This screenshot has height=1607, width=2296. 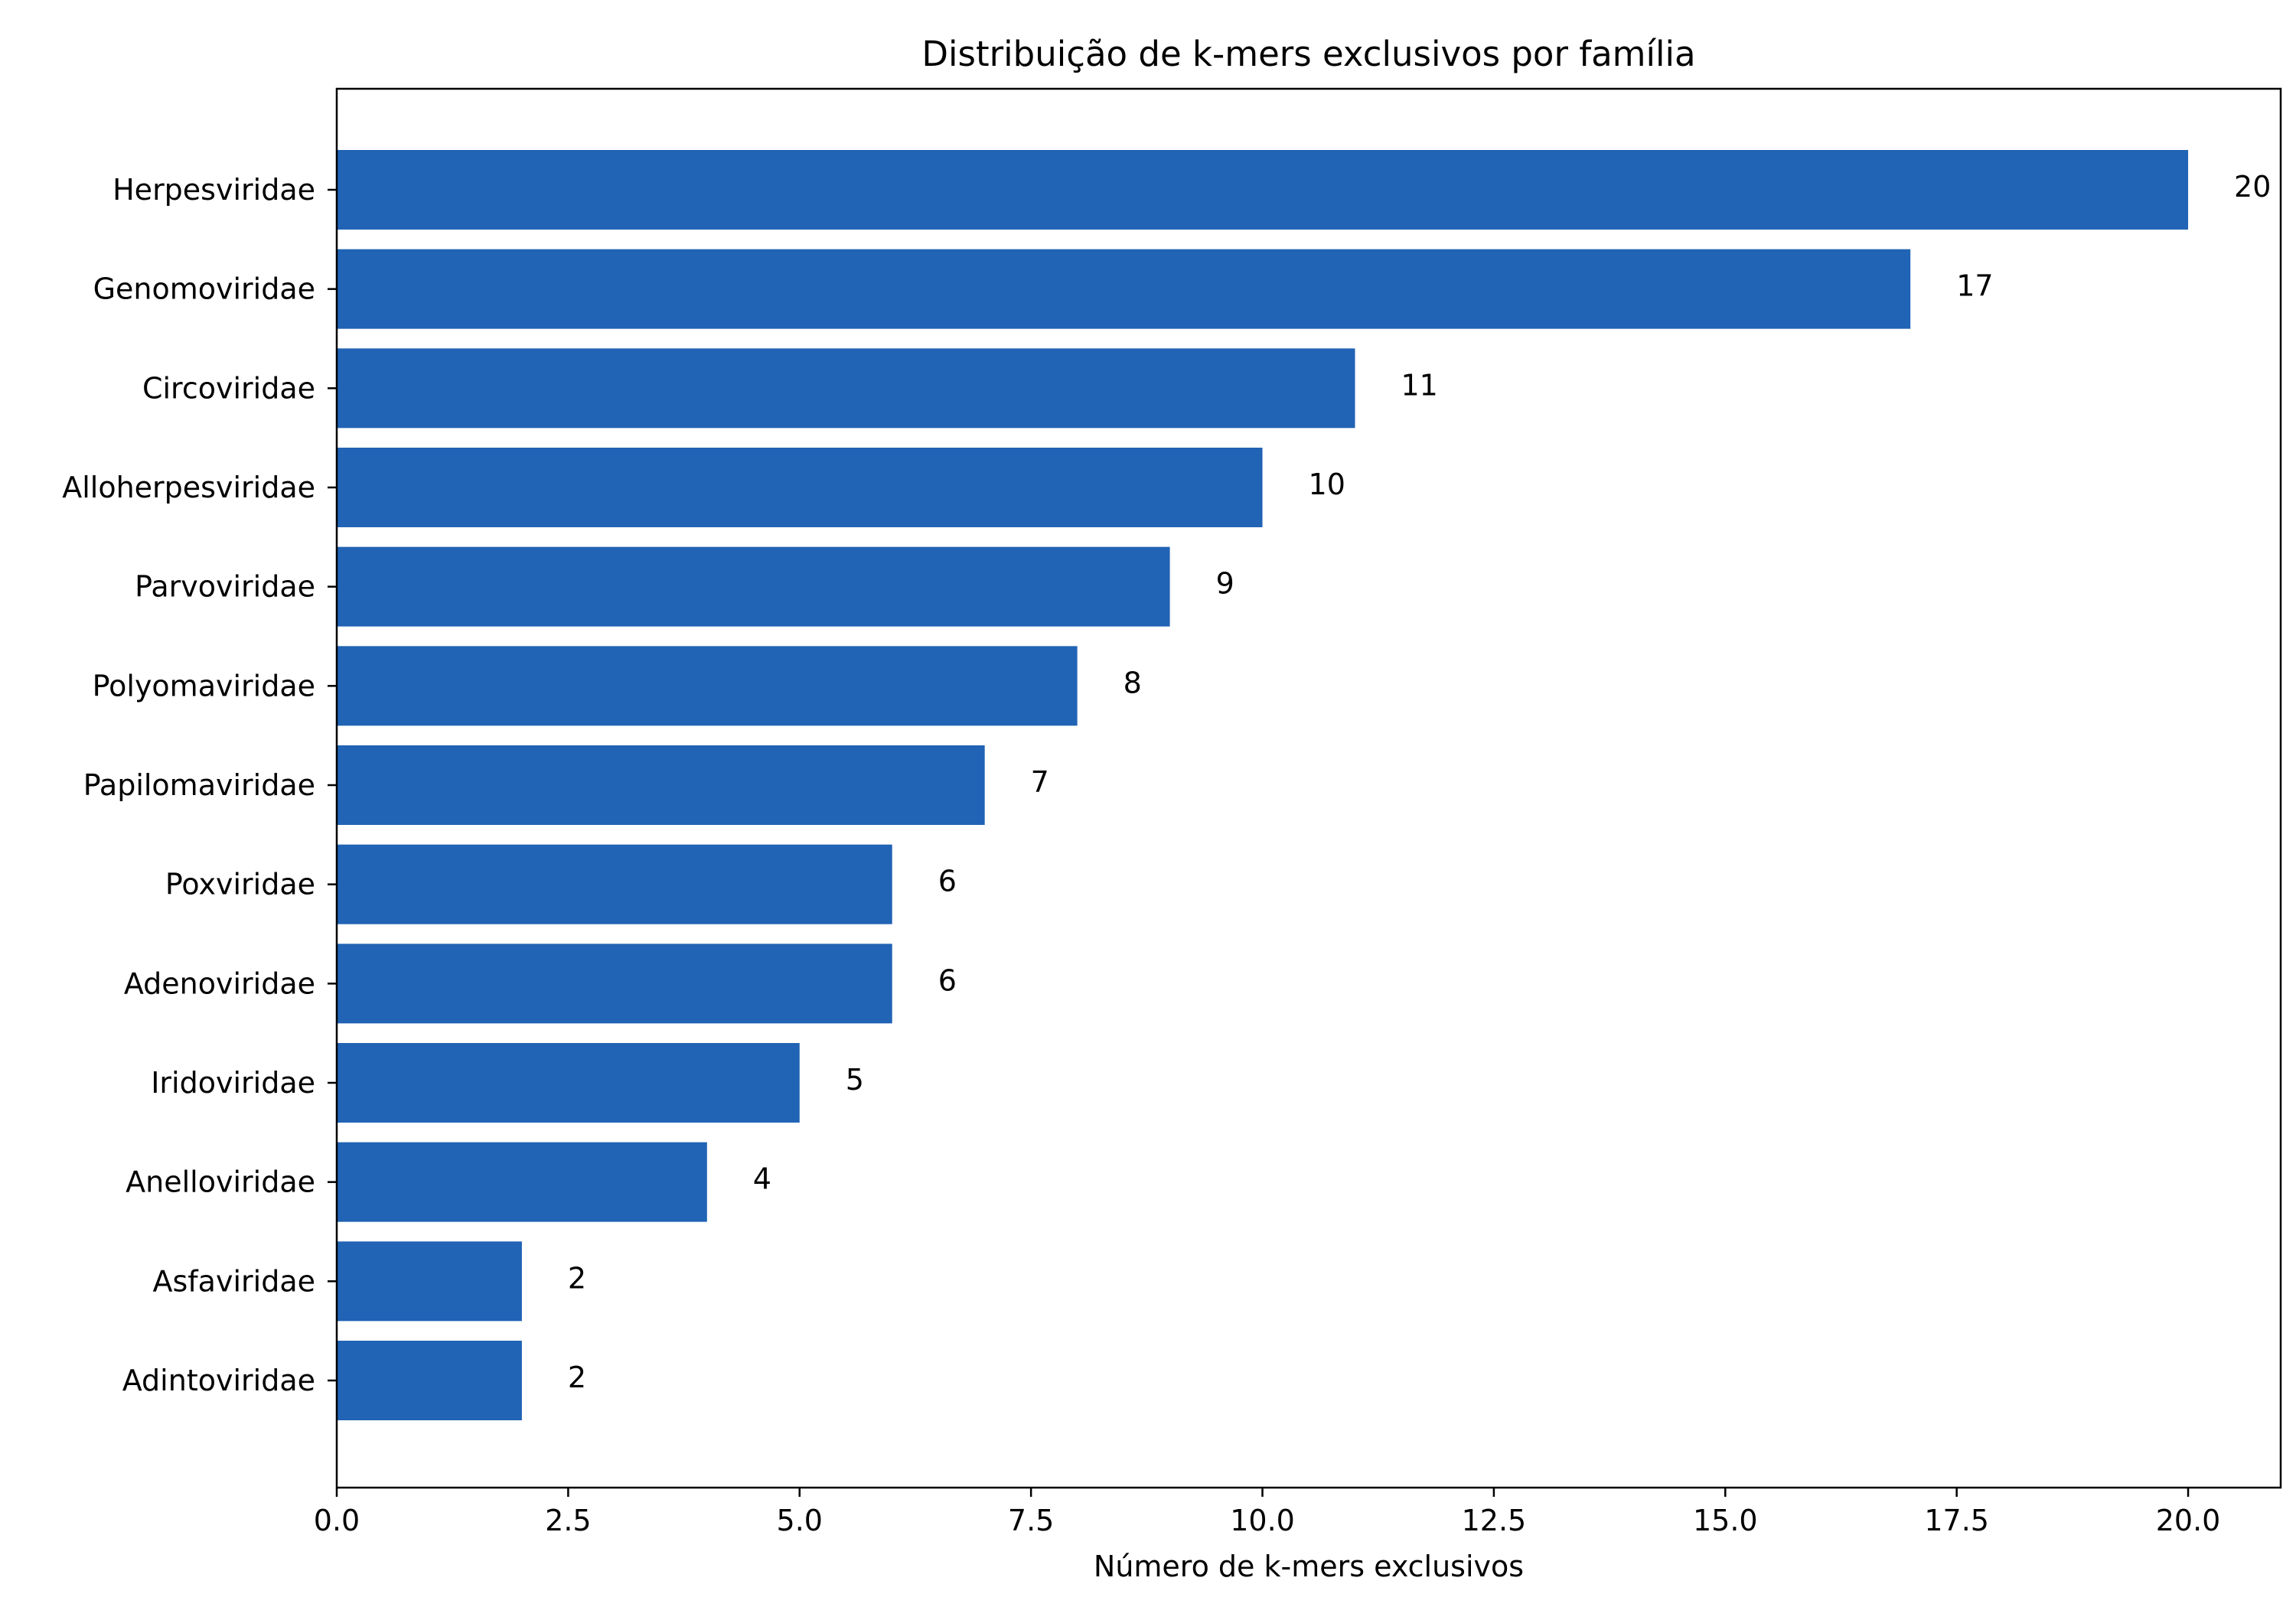 What do you see at coordinates (762, 1179) in the screenshot?
I see `value-label-anelloviridae: 4` at bounding box center [762, 1179].